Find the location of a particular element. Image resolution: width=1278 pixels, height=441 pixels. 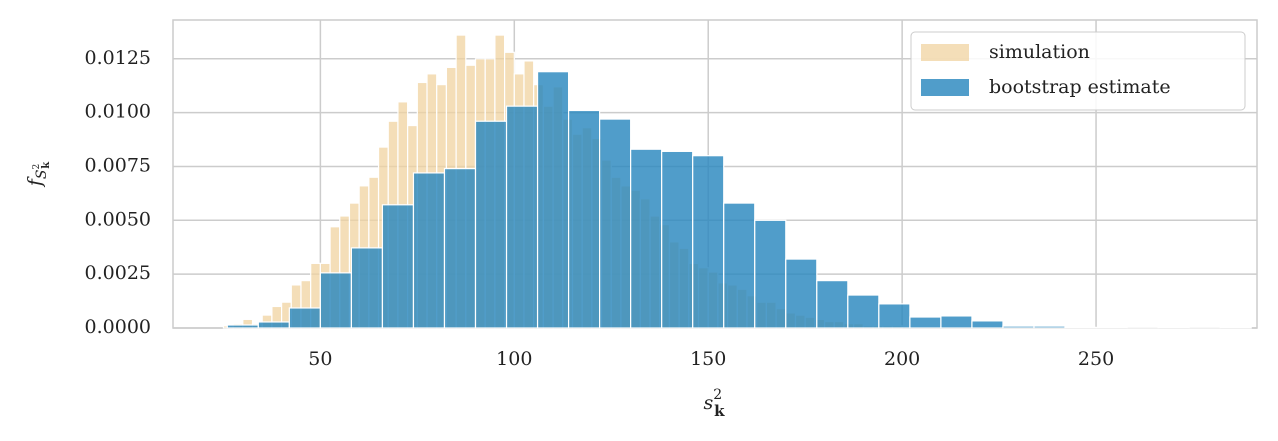

y-tick-label: 0.0100 is located at coordinates (118, 112).